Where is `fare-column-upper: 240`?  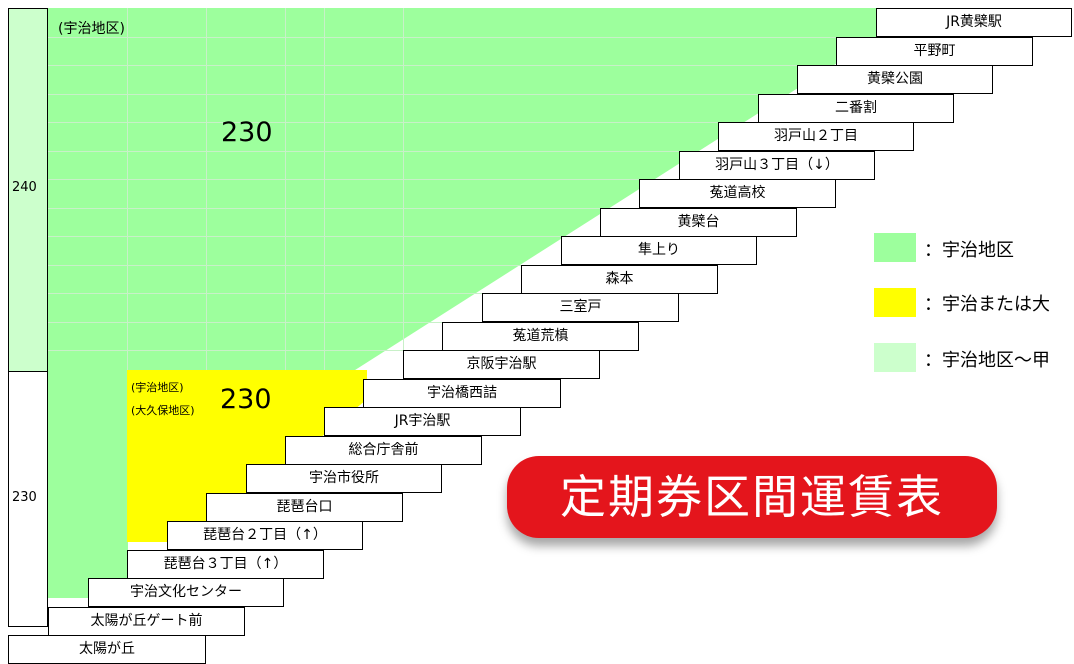 fare-column-upper: 240 is located at coordinates (28, 190).